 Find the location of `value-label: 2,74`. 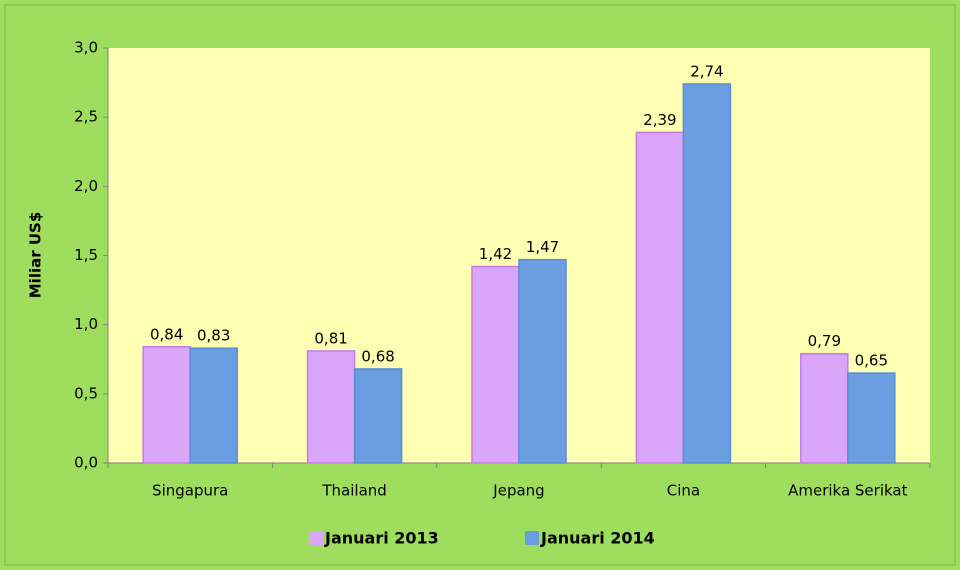

value-label: 2,74 is located at coordinates (706, 71).